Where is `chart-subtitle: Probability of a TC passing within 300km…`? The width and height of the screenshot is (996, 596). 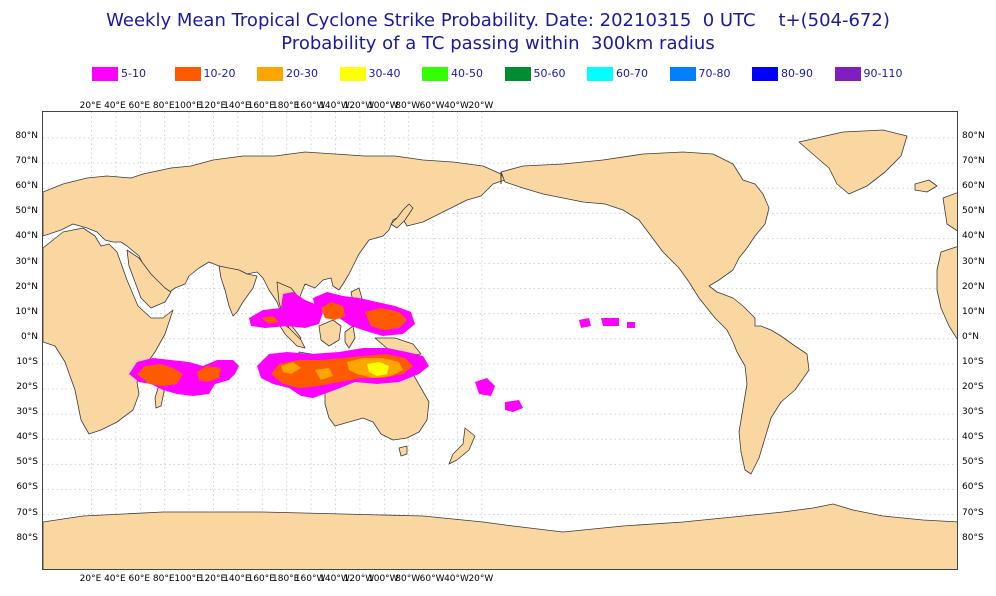 chart-subtitle: Probability of a TC passing within 300km… is located at coordinates (498, 43).